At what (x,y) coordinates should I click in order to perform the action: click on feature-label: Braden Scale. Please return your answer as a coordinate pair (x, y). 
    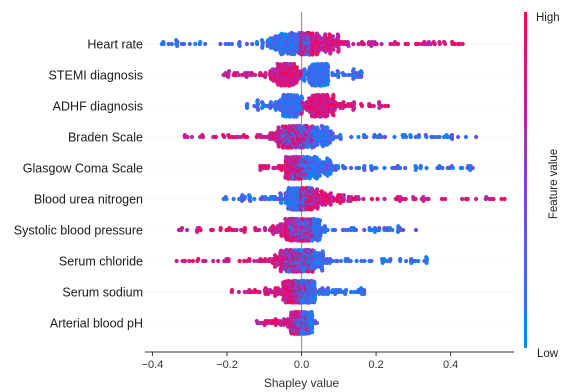
    Looking at the image, I should click on (105, 138).